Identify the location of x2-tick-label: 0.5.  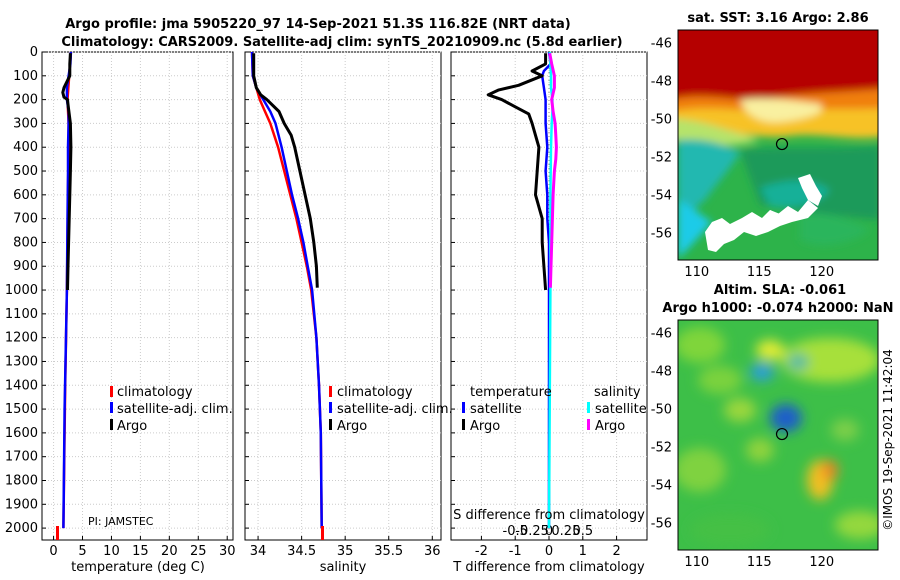
(582, 531).